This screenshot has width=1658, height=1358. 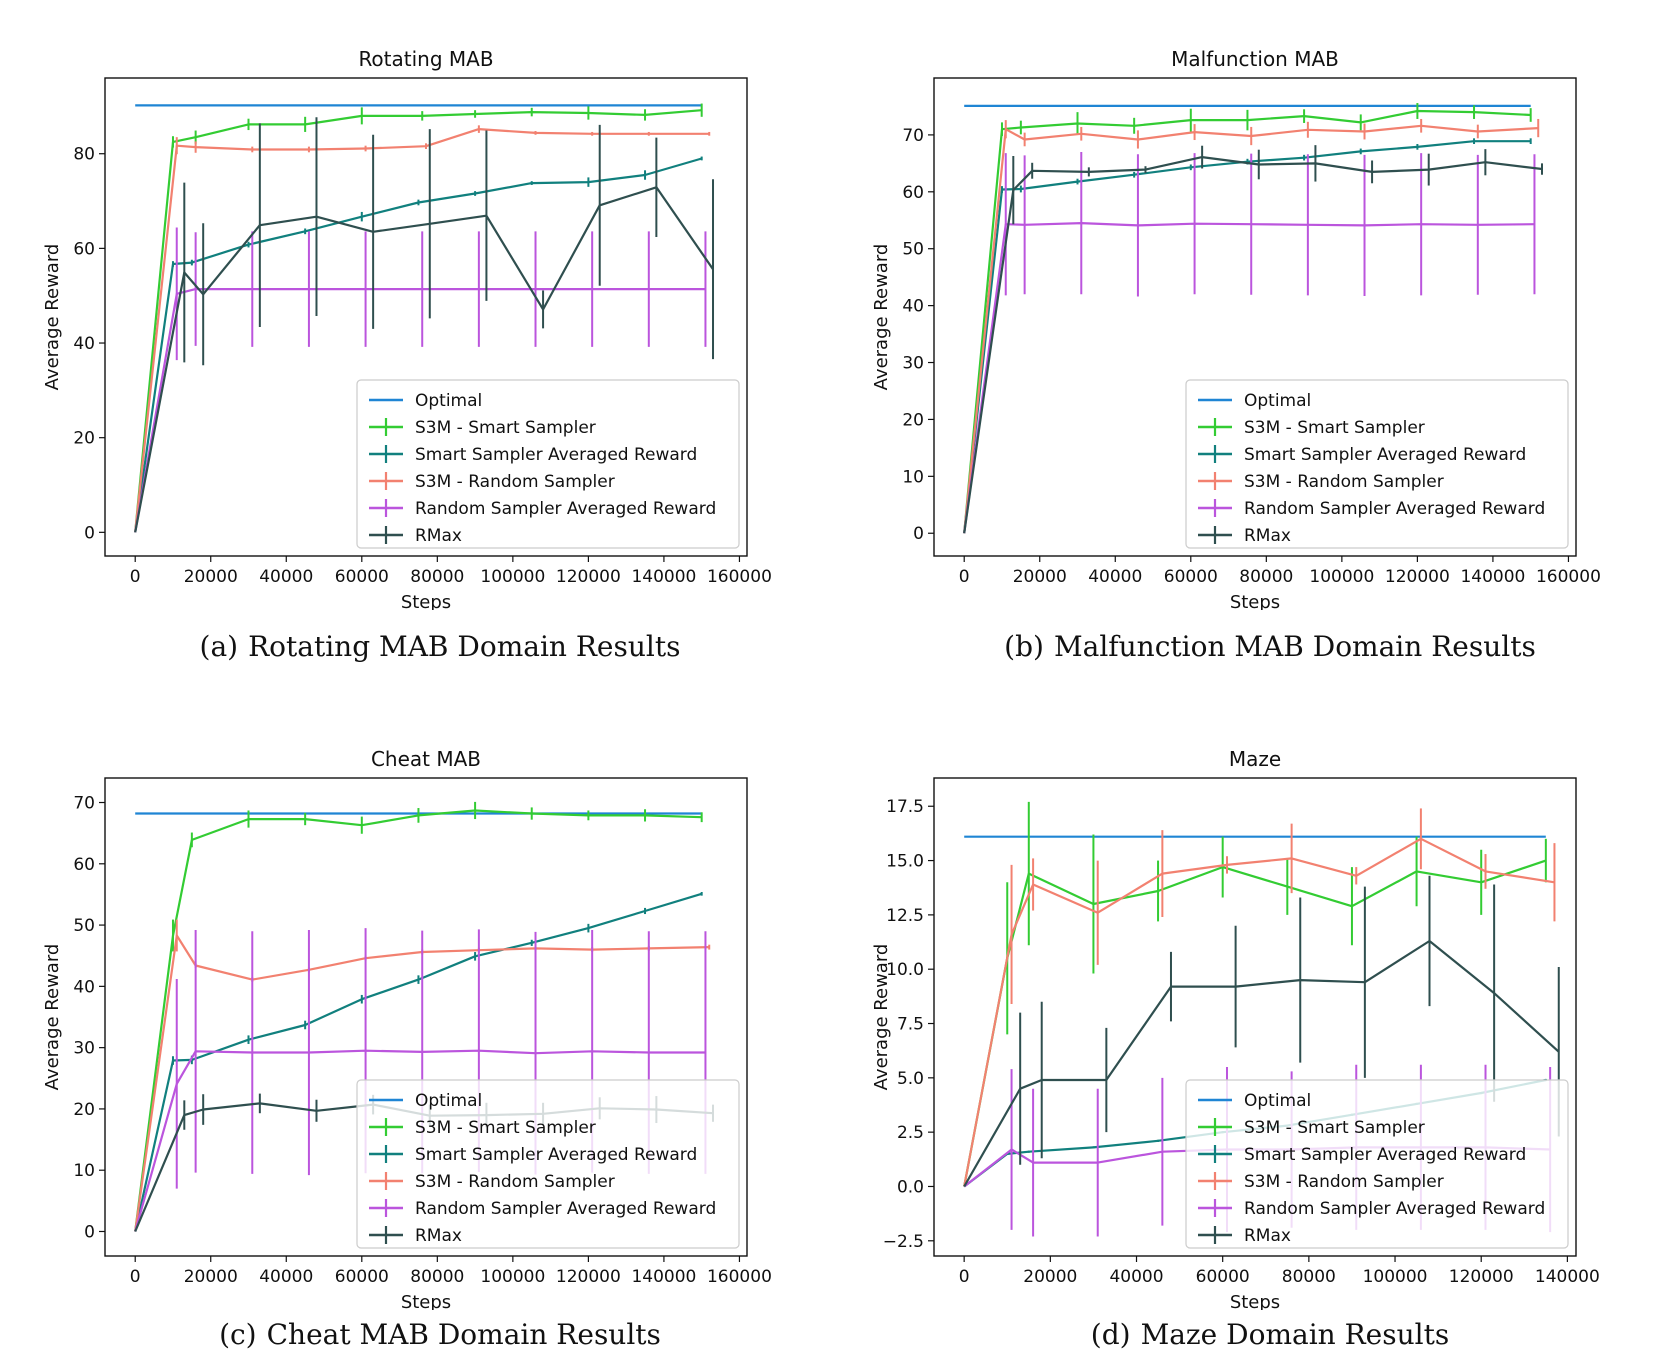 What do you see at coordinates (913, 477) in the screenshot?
I see `y-tick-label: 10` at bounding box center [913, 477].